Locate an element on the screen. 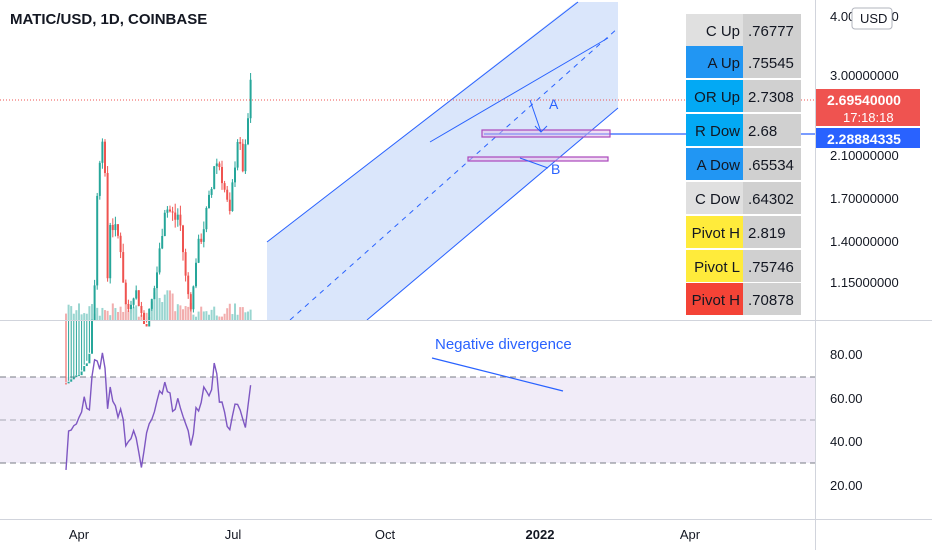 This screenshot has width=932, height=550. rsi-tick-label: 20.00 is located at coordinates (846, 485).